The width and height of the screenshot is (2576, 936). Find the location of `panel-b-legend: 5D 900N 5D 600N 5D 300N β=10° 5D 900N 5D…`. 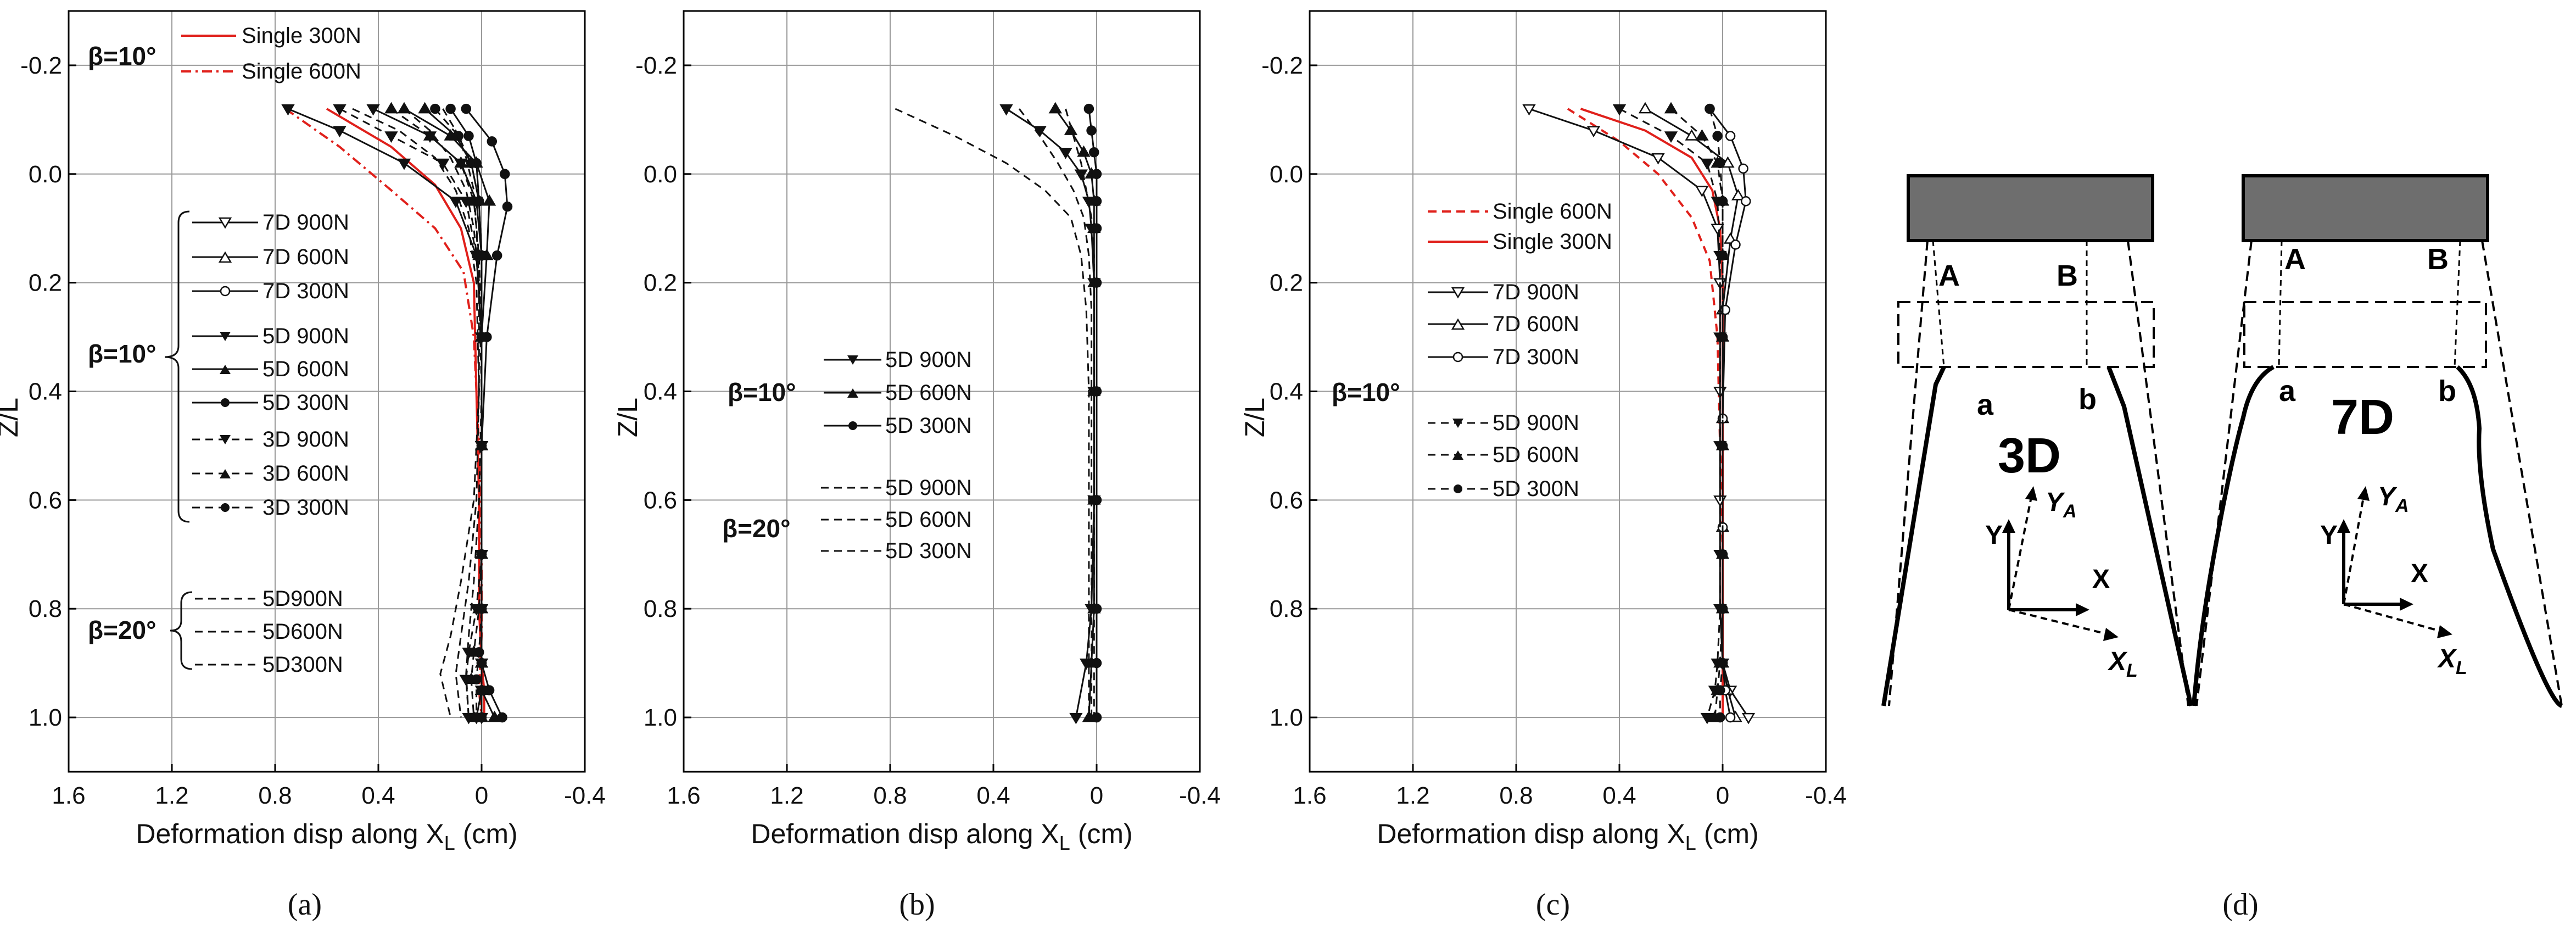

panel-b-legend: 5D 900N 5D 600N 5D 300N β=10° 5D 900N 5D… is located at coordinates (847, 455).